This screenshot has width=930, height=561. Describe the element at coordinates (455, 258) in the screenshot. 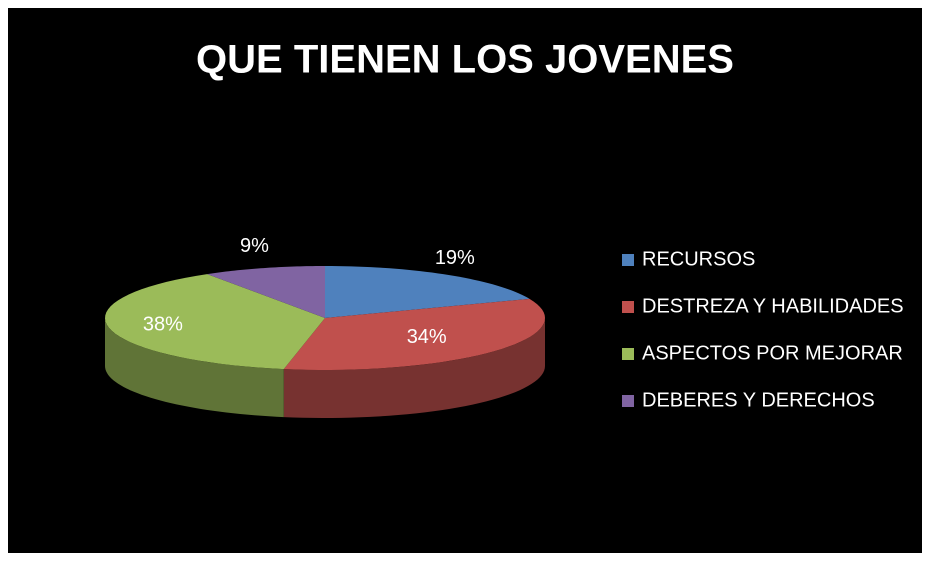

I see `data-label: 19%` at that location.